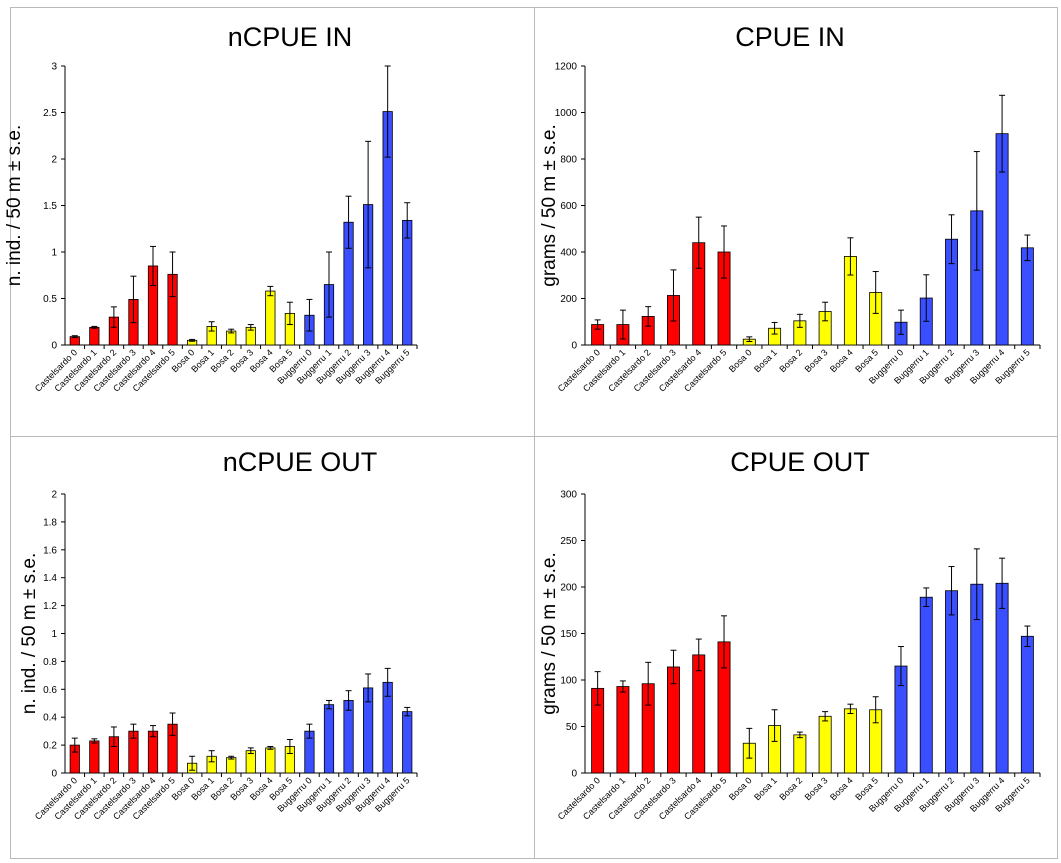  Describe the element at coordinates (740, 788) in the screenshot. I see `x-tick-label: Bosa 0` at that location.